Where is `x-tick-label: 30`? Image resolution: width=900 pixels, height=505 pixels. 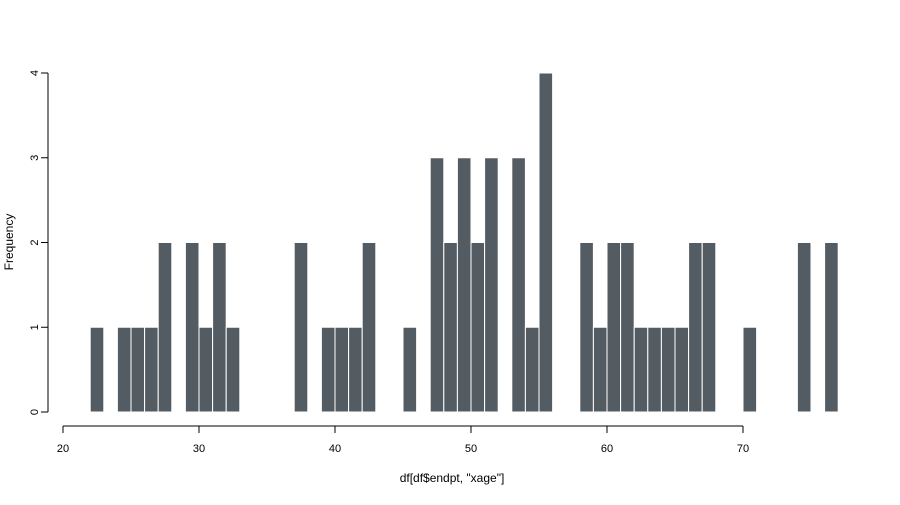
x-tick-label: 30 is located at coordinates (199, 449).